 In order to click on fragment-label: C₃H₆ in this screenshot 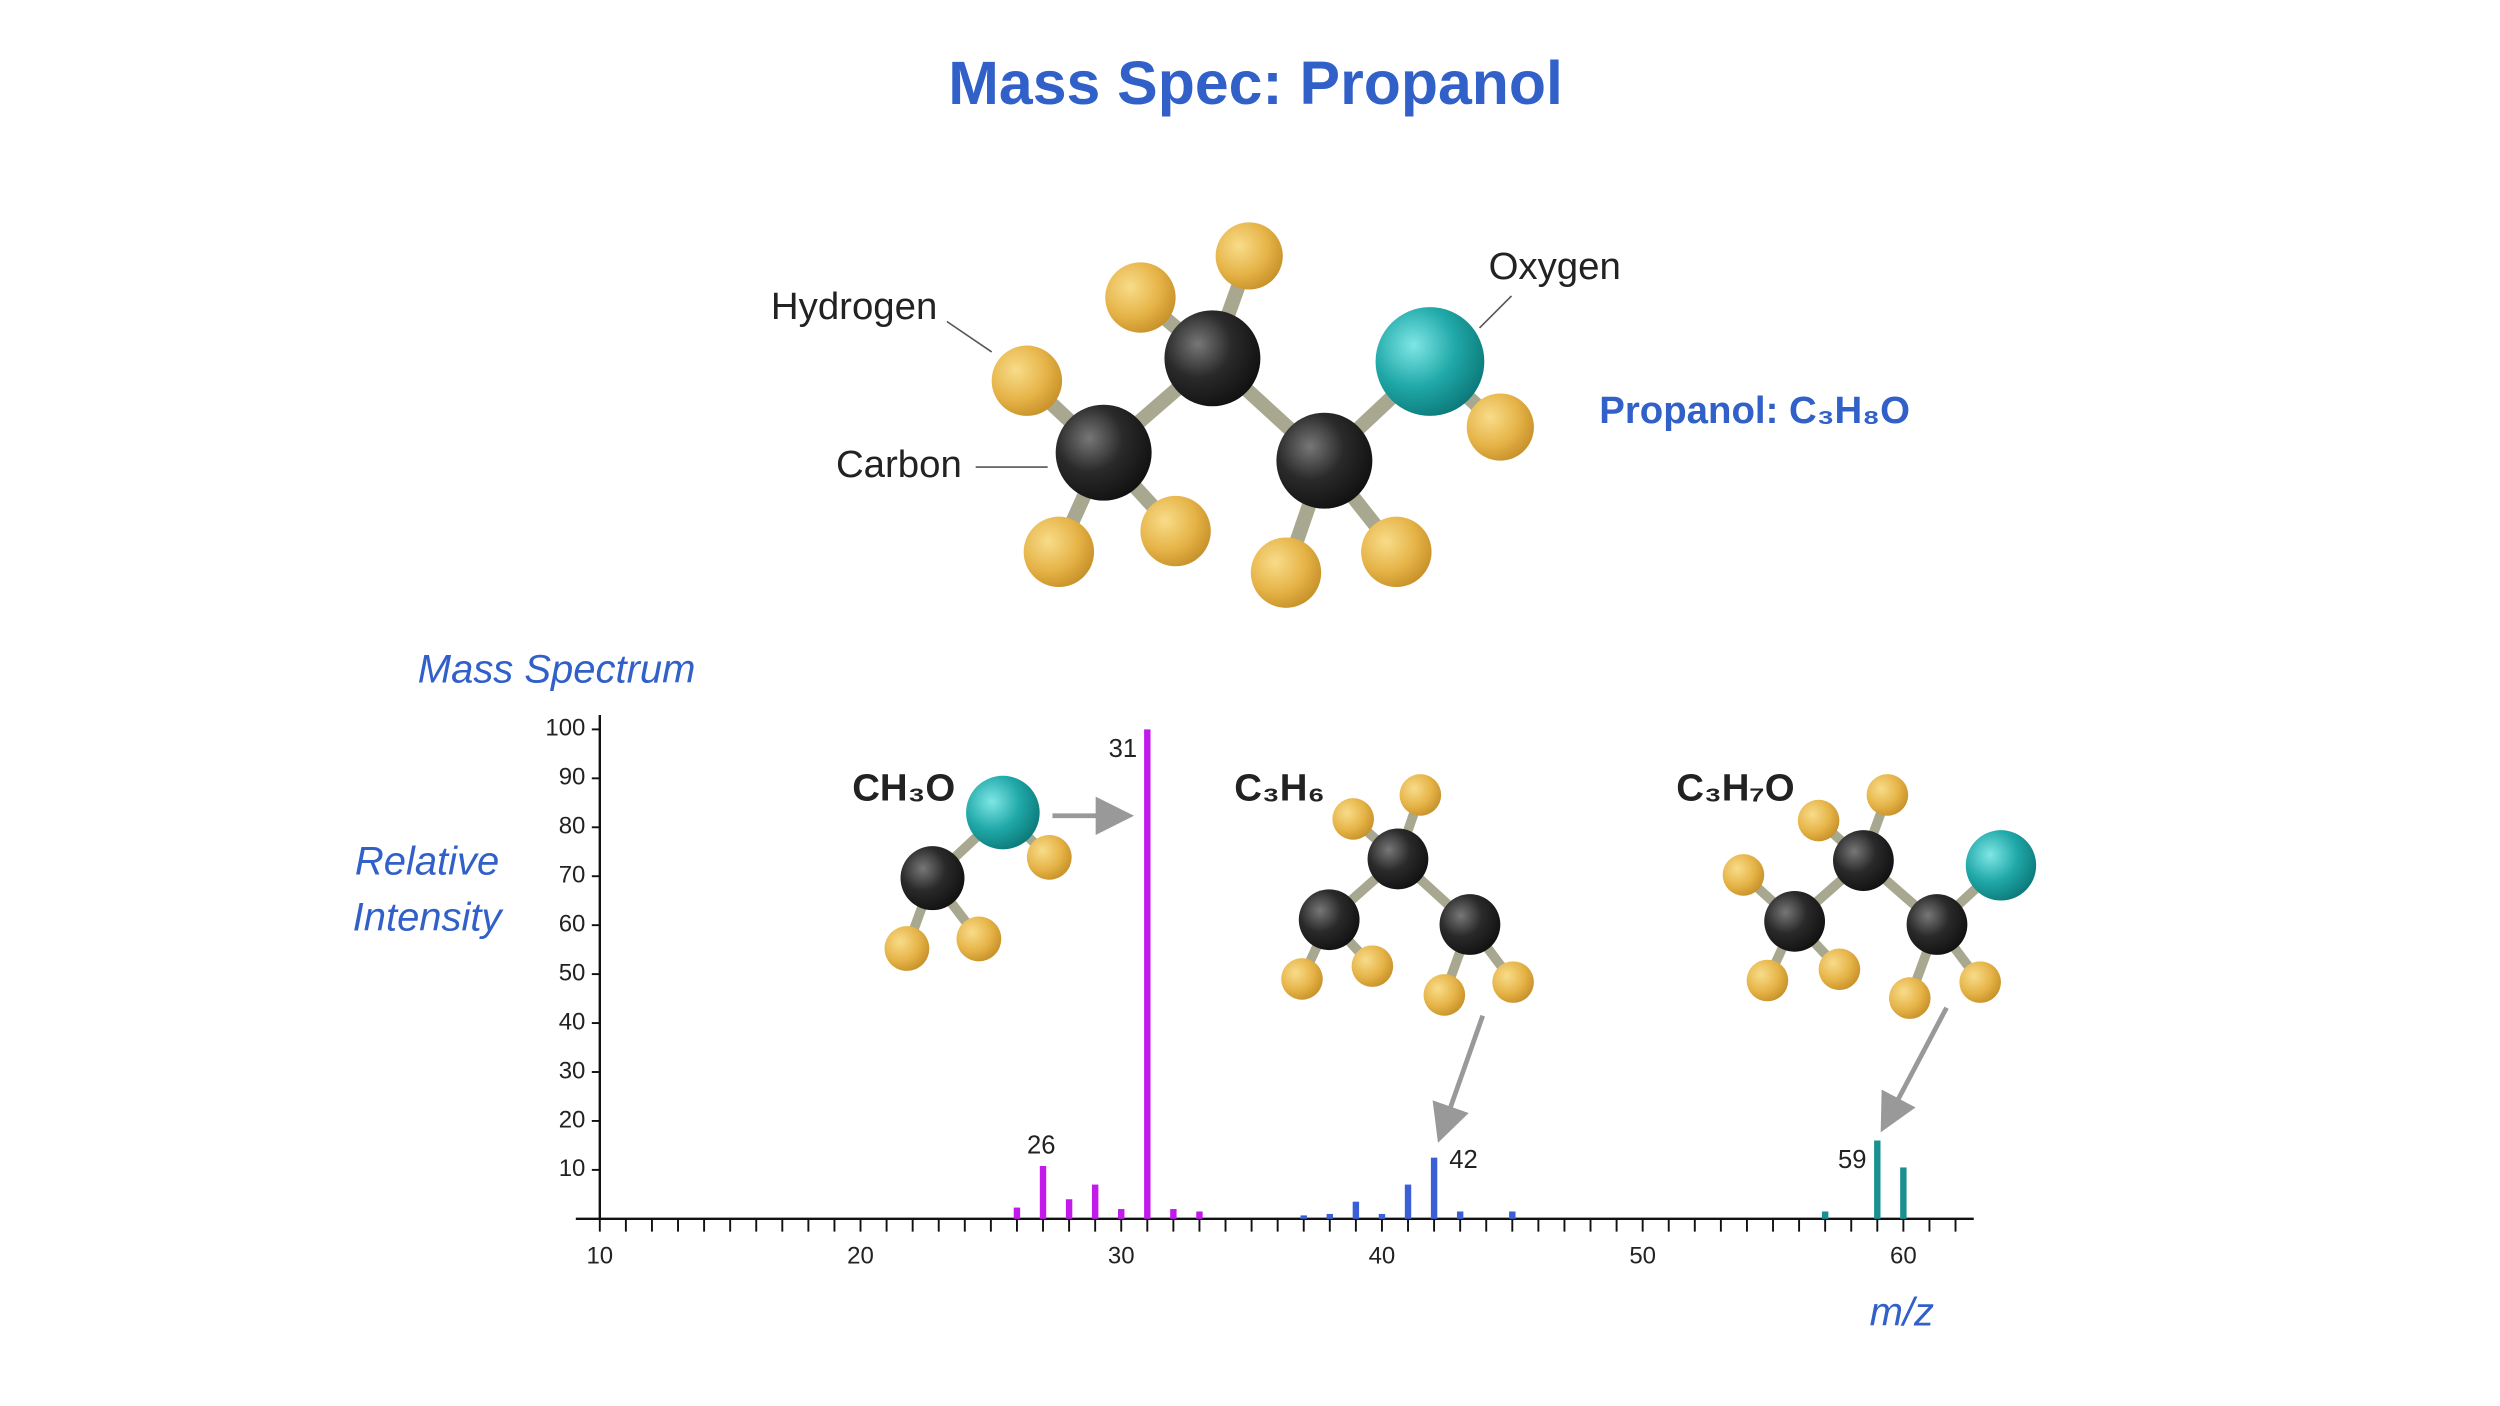, I will do `click(1279, 787)`.